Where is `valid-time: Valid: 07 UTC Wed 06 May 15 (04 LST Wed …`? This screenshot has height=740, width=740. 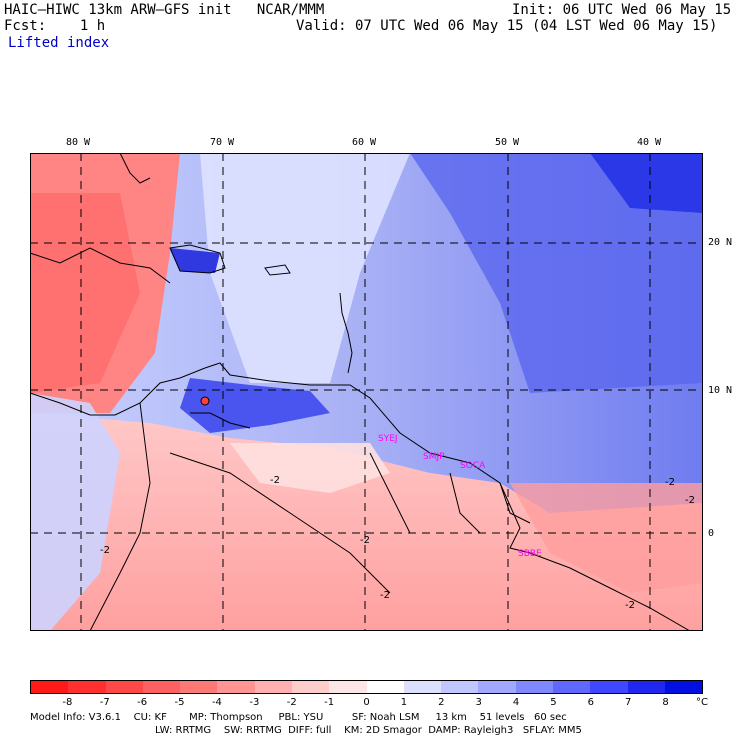
valid-time: Valid: 07 UTC Wed 06 May 15 (04 LST Wed … is located at coordinates (507, 26).